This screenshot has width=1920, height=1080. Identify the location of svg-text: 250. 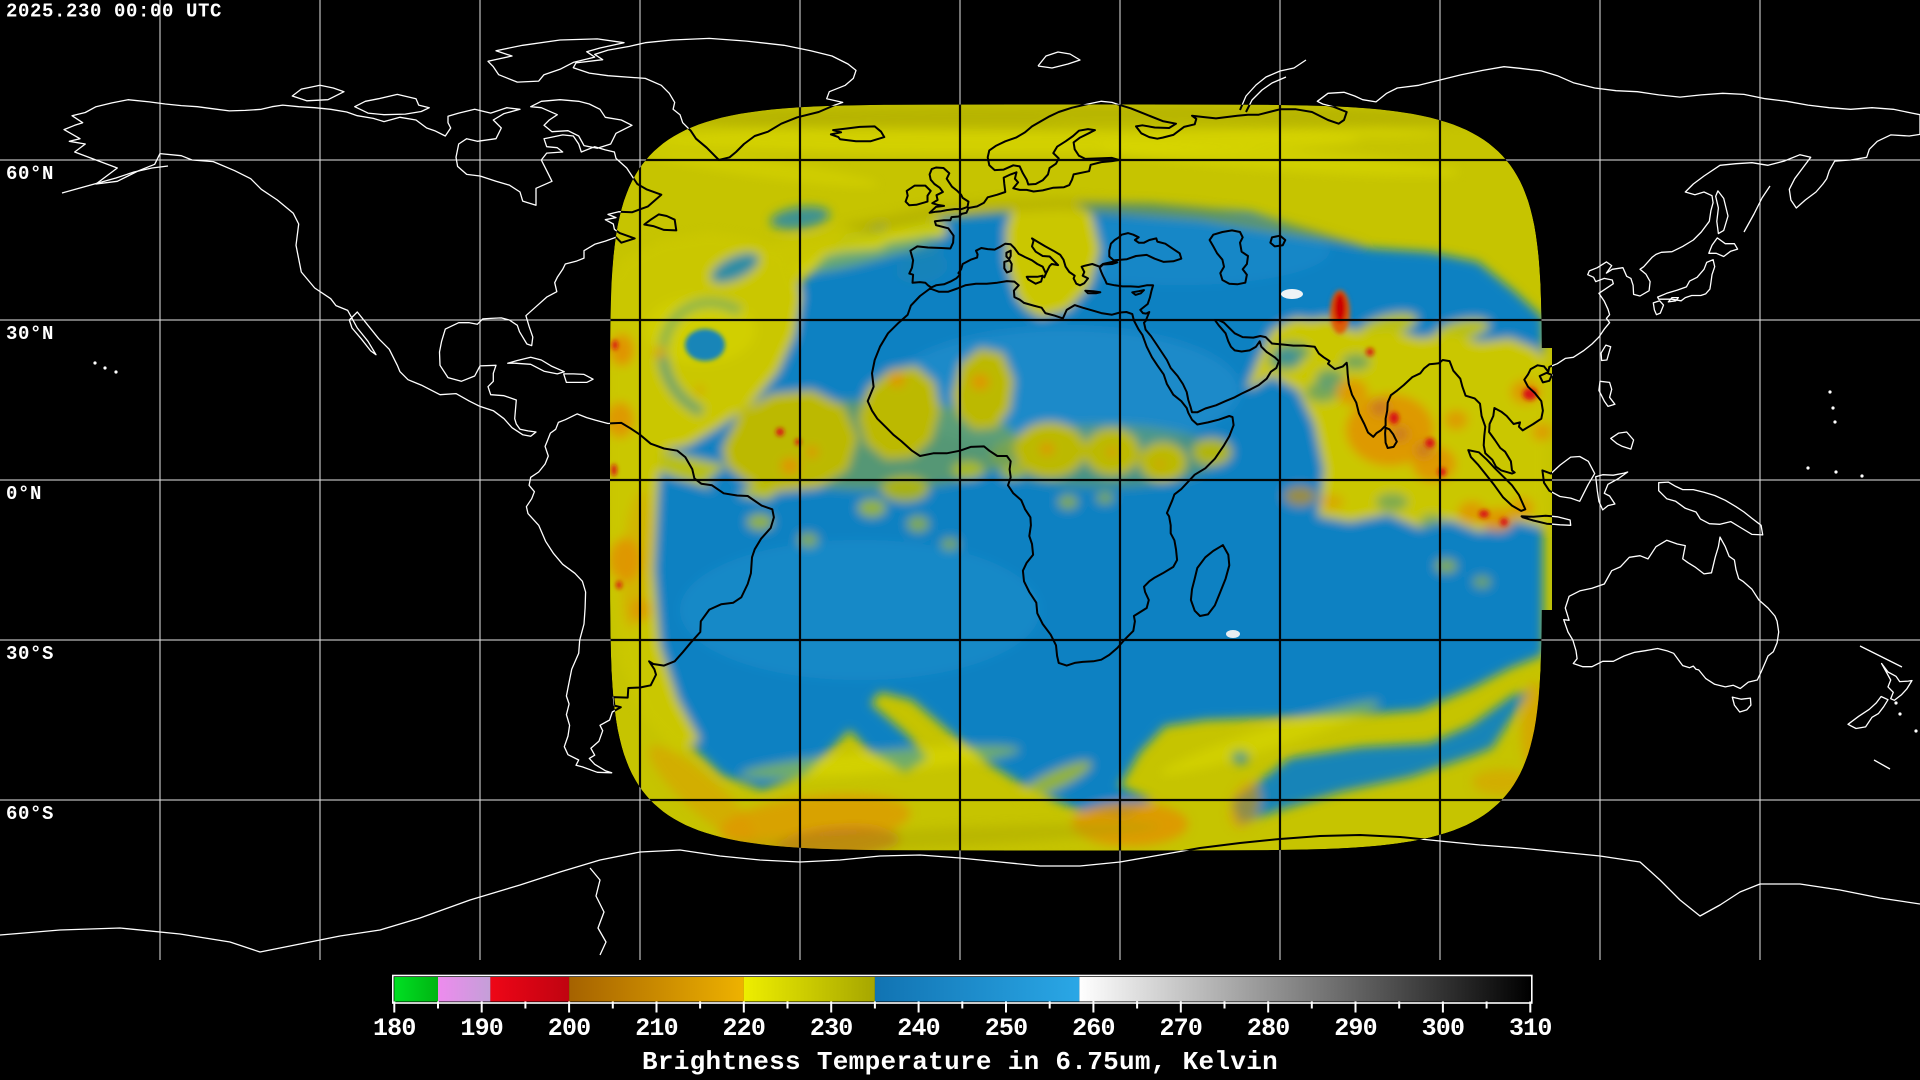
(1006, 1028).